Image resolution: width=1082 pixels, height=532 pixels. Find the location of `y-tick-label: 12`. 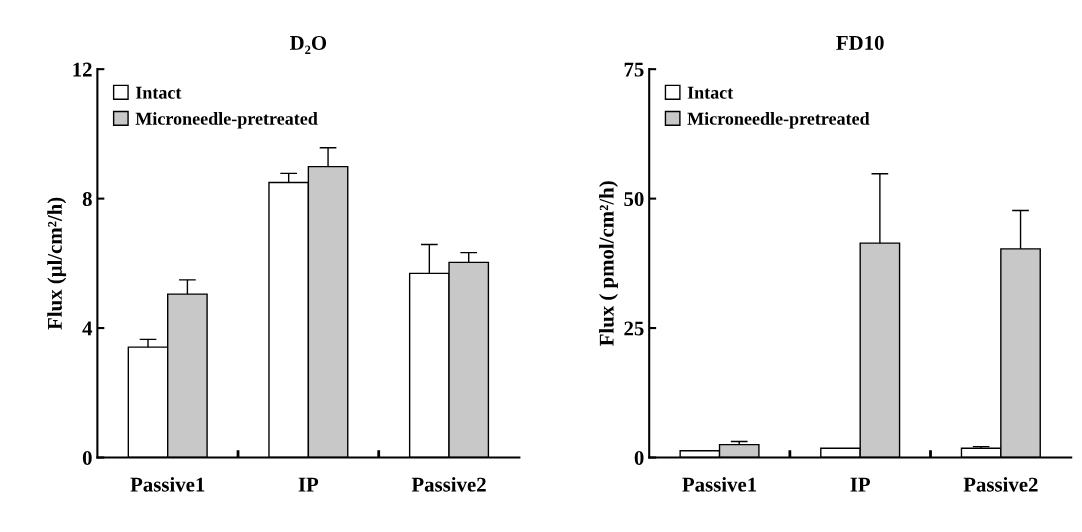

y-tick-label: 12 is located at coordinates (82, 69).